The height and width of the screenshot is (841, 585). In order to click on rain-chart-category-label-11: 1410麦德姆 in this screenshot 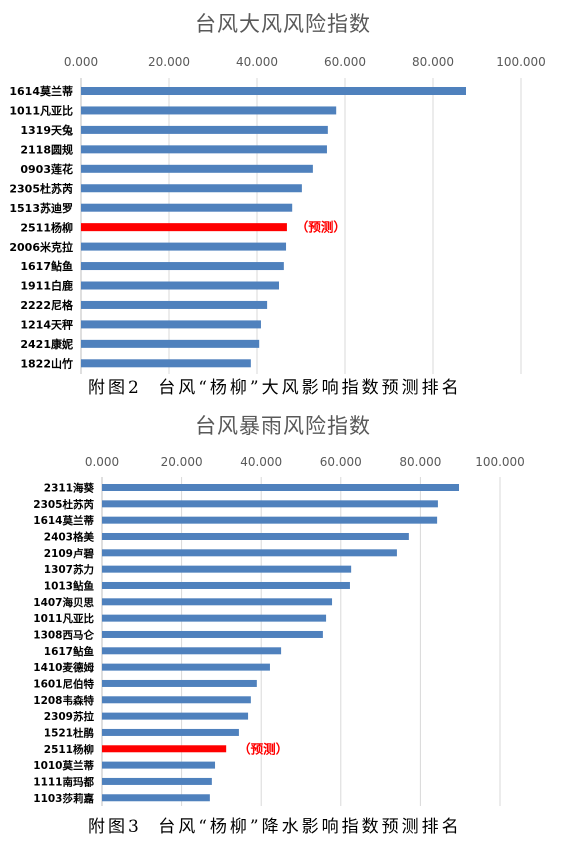, I will do `click(63, 667)`.